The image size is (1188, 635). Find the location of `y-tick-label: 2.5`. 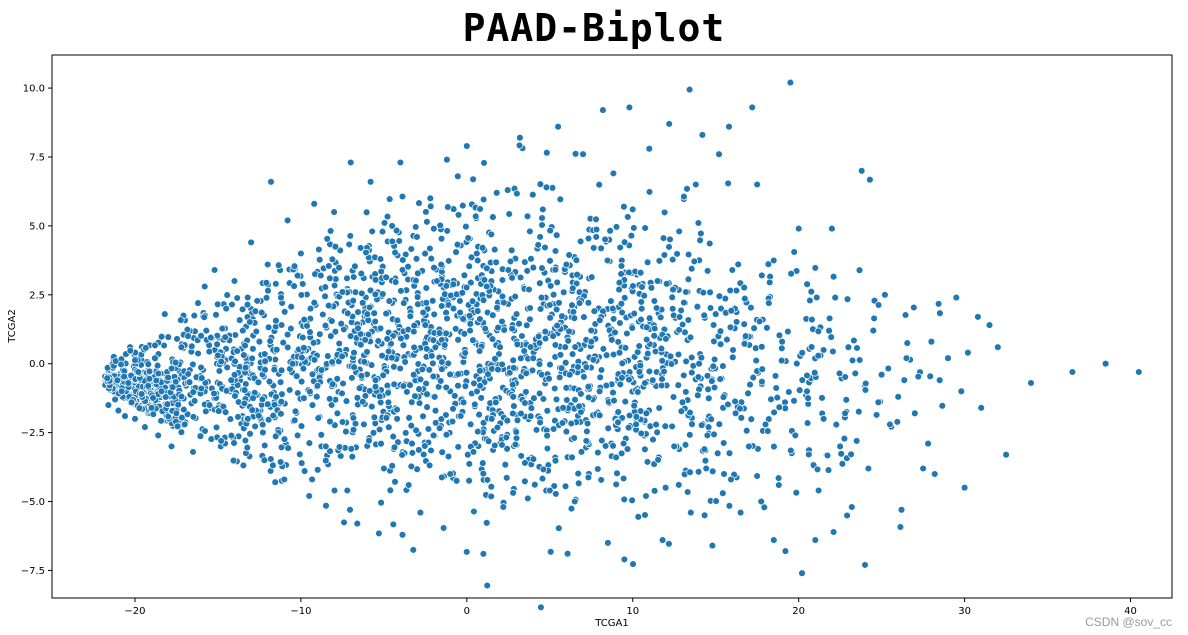

y-tick-label: 2.5 is located at coordinates (37, 295).